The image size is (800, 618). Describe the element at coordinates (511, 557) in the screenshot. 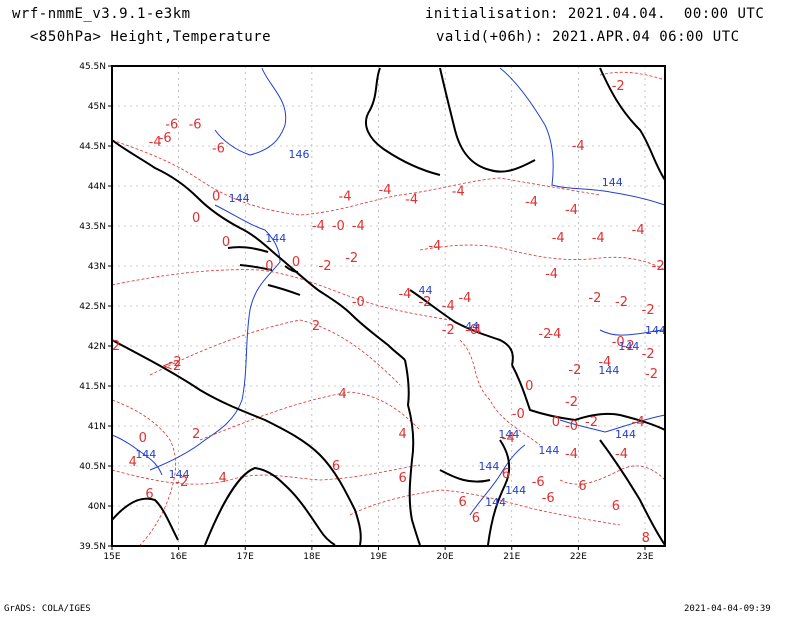

I see `lon-tick-label: 21E` at that location.